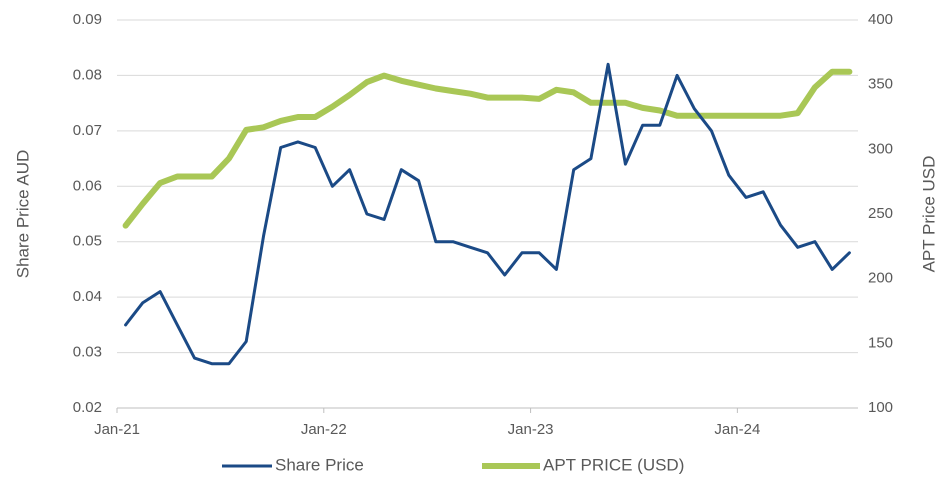 This screenshot has width=944, height=477. What do you see at coordinates (22, 214) in the screenshot?
I see `y-axis-title: Share Price AUD` at bounding box center [22, 214].